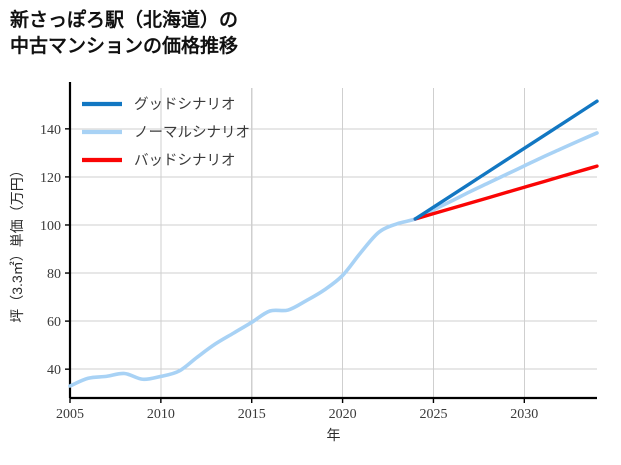 Image resolution: width=621 pixels, height=465 pixels. Describe the element at coordinates (124, 33) in the screenshot. I see `page-title: 新さっぽろ駅（北海道）の 中古マンションの価格推移` at that location.